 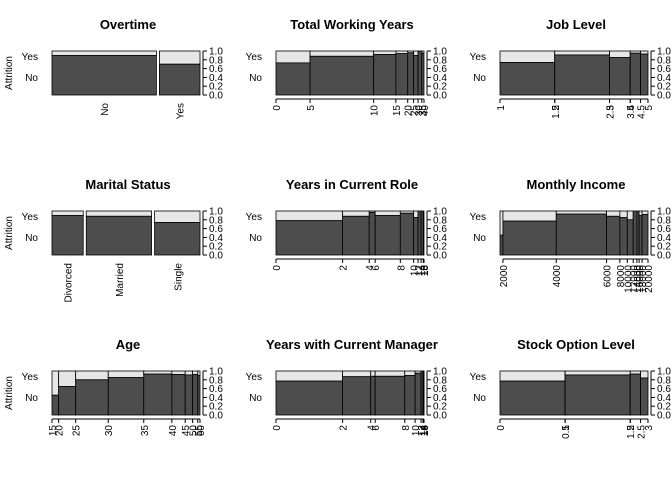 What do you see at coordinates (424, 431) in the screenshot?
I see `x-tick-label: 14` at bounding box center [424, 431].